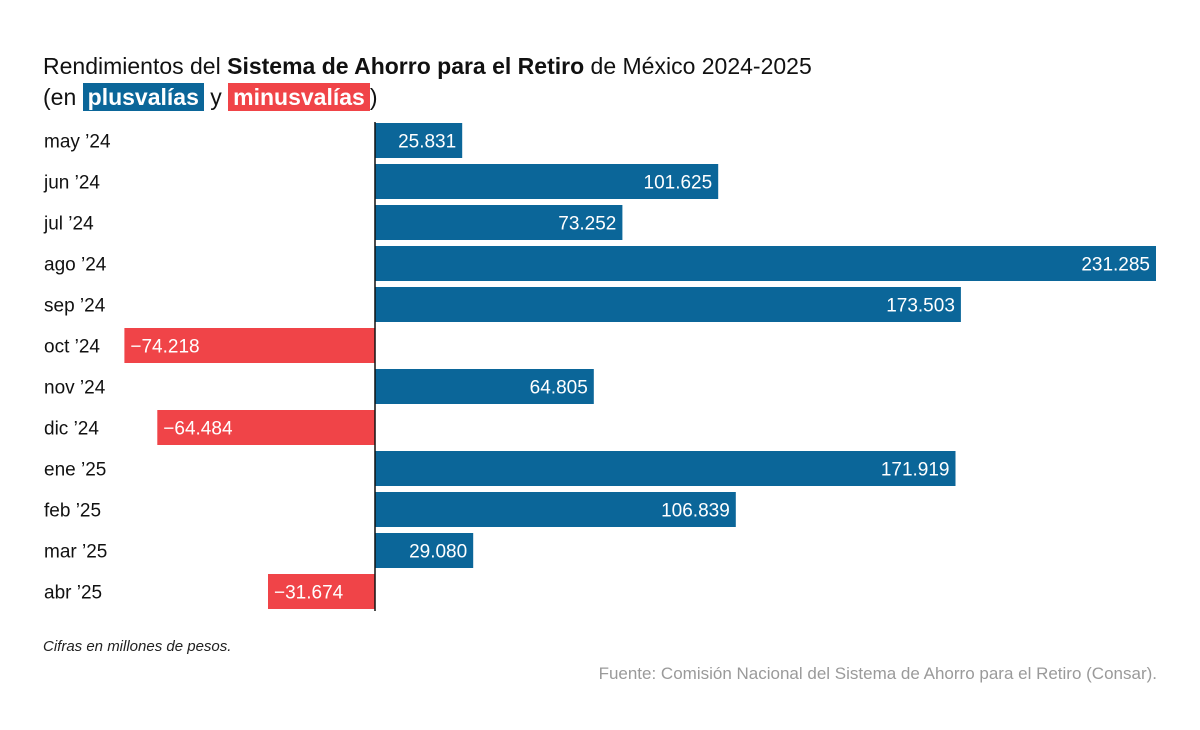 This screenshot has width=1200, height=730. I want to click on category-label-11: abr ’25, so click(73, 593).